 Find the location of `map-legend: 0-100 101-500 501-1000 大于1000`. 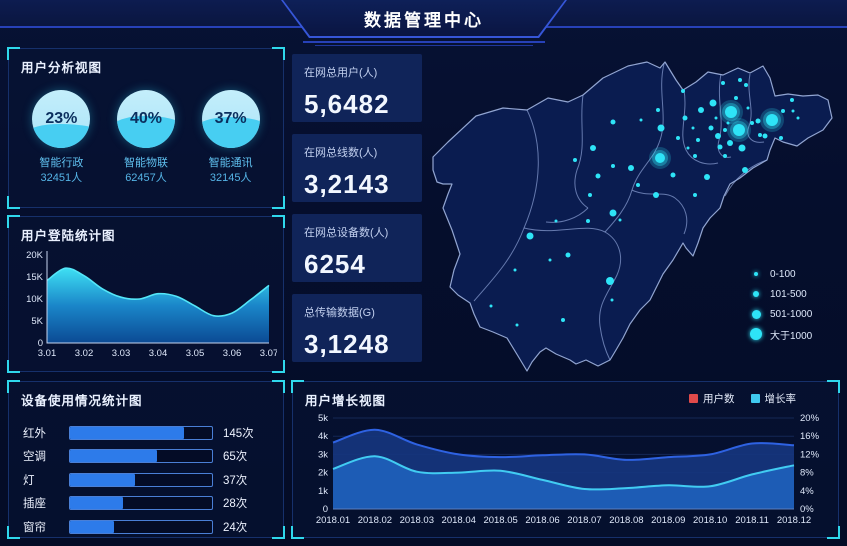

map-legend: 0-100 101-500 501-1000 大于1000 is located at coordinates (780, 304).